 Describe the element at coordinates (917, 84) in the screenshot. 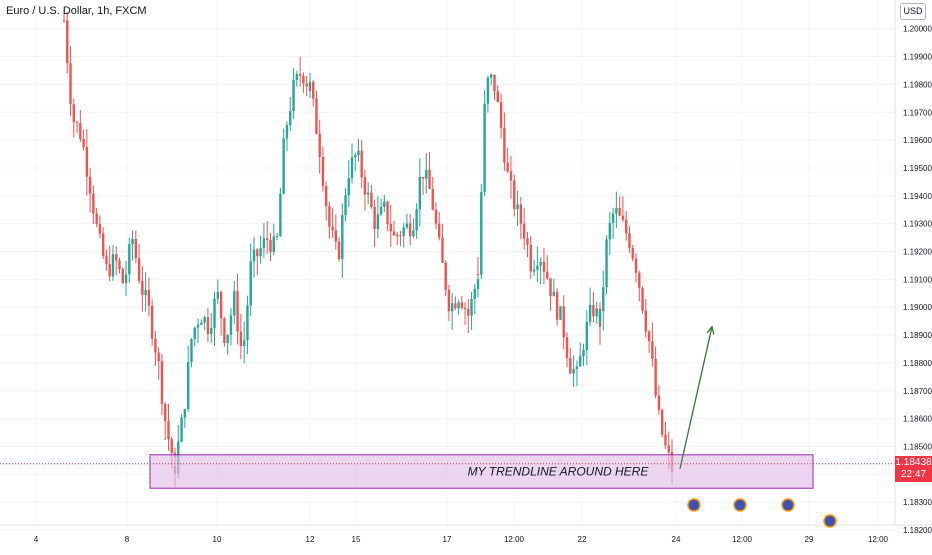

I see `price-tick-label: 1.19800` at that location.